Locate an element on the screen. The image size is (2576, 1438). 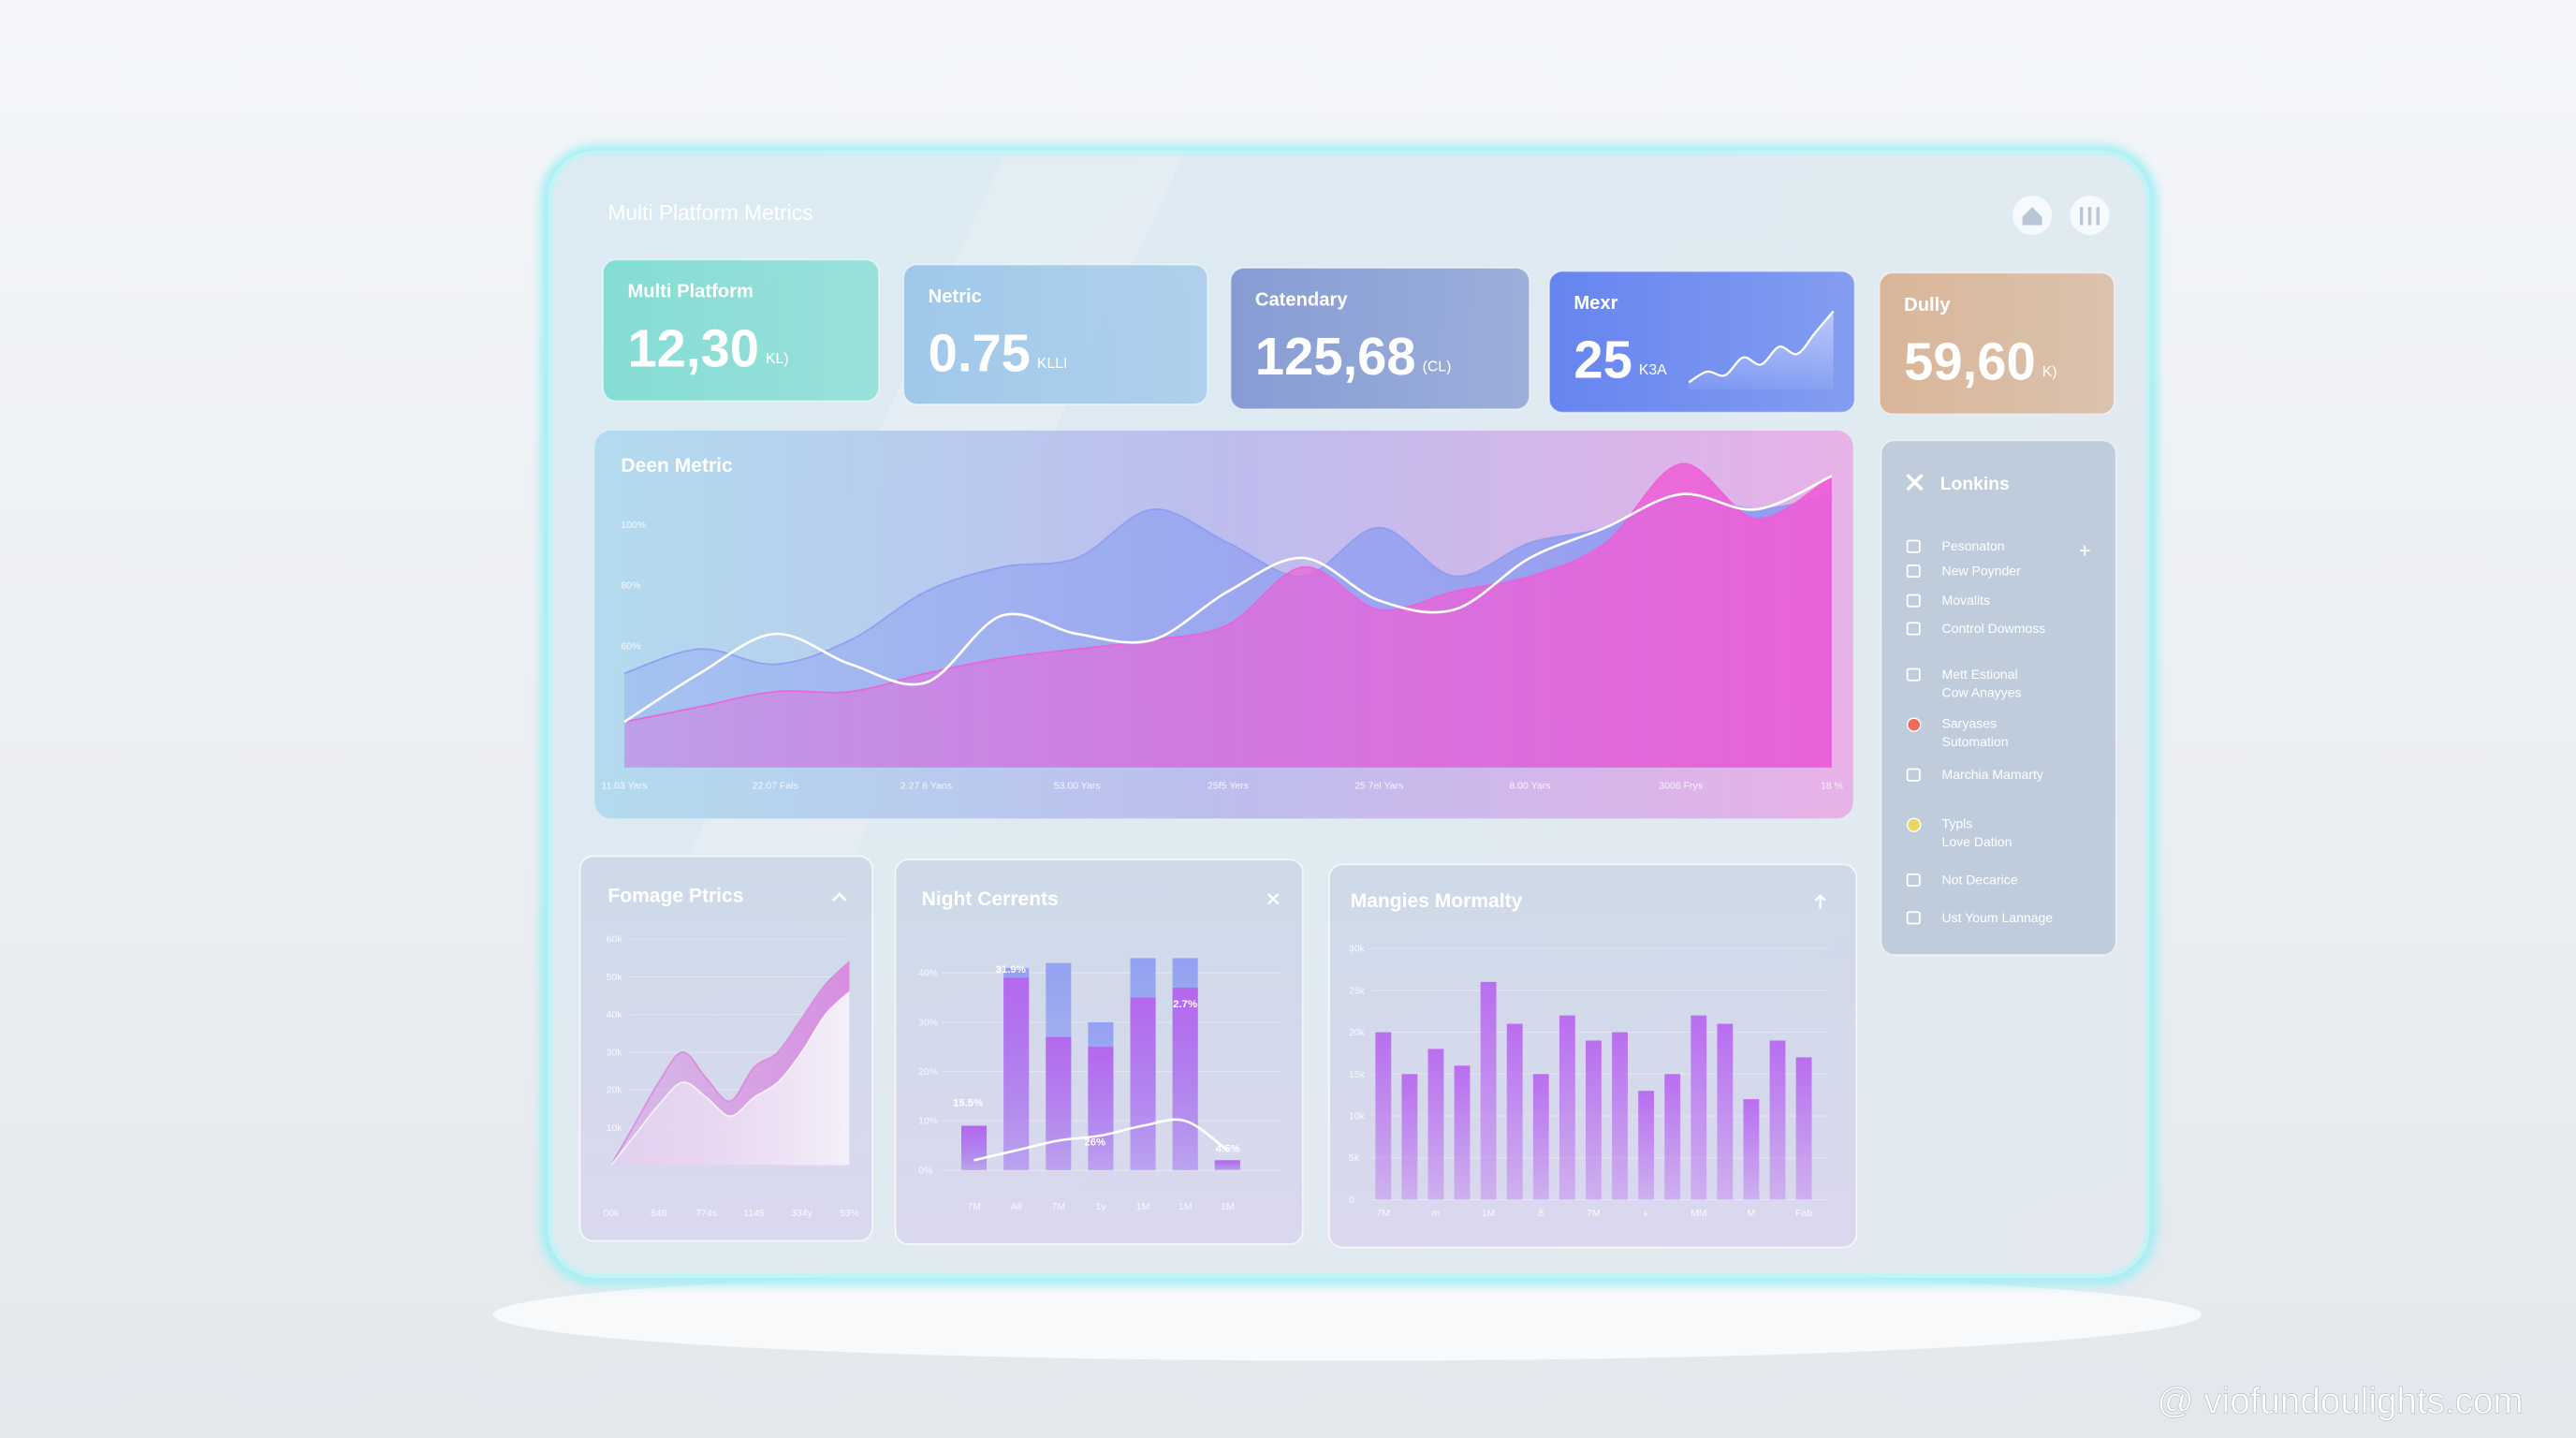
sidebar-item: Ust Youm Lannage is located at coordinates (1998, 917).